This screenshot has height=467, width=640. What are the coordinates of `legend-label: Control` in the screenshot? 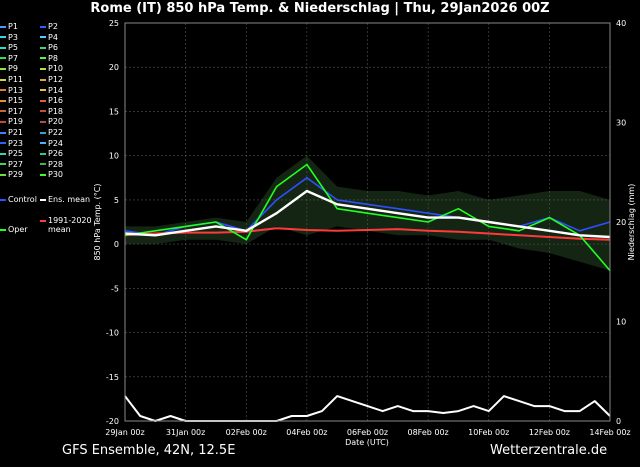 It's located at (22, 199).